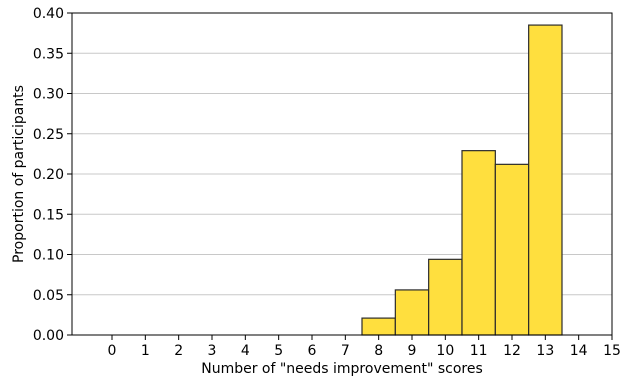 The image size is (621, 379). I want to click on x-tick-label: 10, so click(445, 351).